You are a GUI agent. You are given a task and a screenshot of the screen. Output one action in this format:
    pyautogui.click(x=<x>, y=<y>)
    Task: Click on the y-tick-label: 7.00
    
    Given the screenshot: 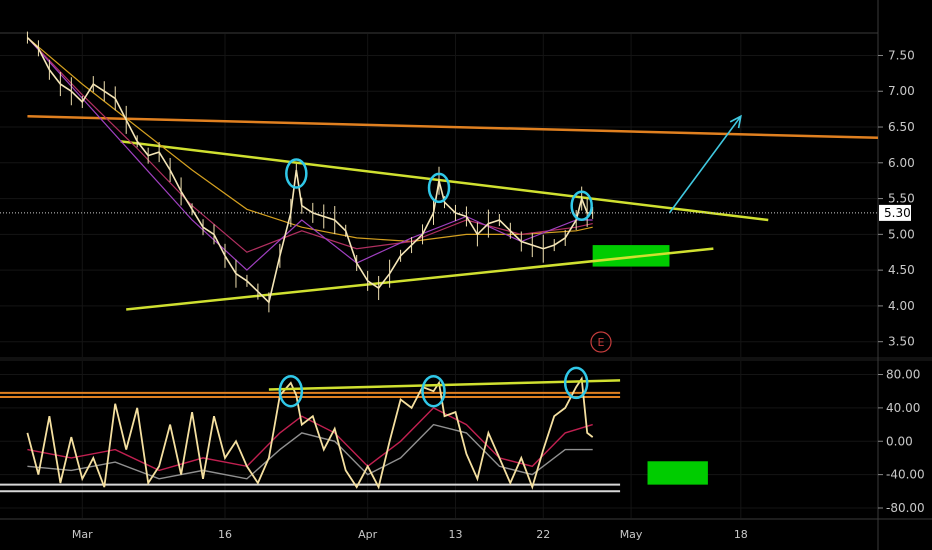 What is the action you would take?
    pyautogui.click(x=901, y=91)
    